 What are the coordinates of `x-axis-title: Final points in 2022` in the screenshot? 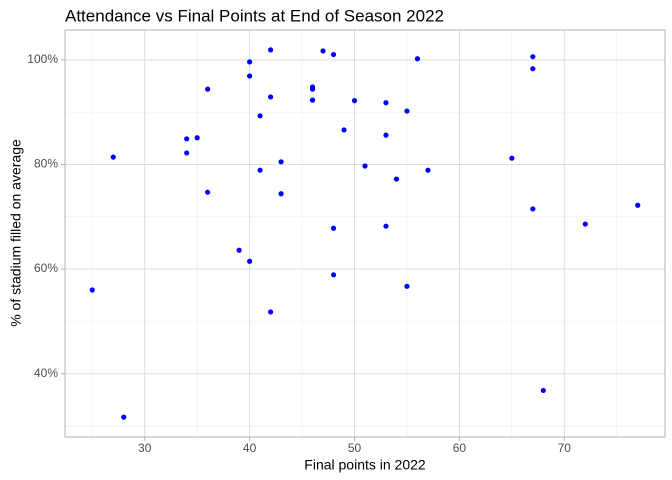 It's located at (365, 465).